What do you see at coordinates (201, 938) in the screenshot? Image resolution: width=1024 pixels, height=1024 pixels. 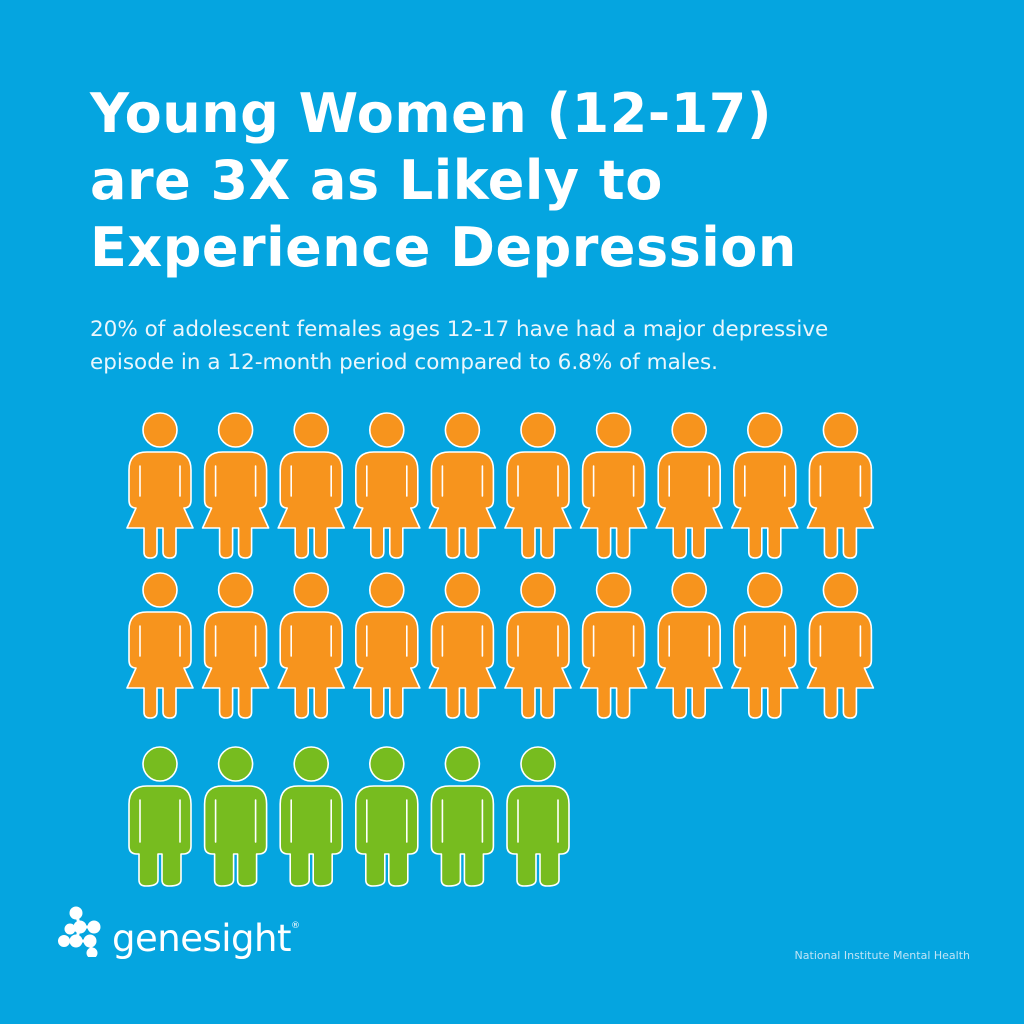 I see `logo-wordmark: genesight` at bounding box center [201, 938].